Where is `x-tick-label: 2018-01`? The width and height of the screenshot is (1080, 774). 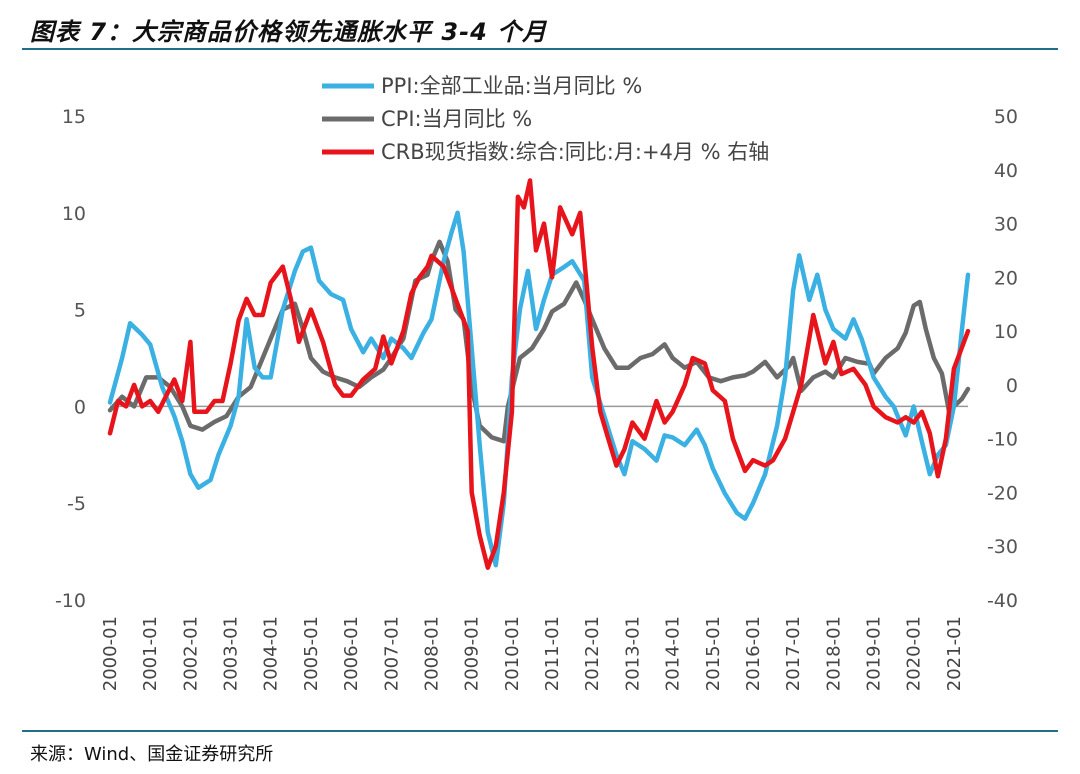 x-tick-label: 2018-01 is located at coordinates (833, 653).